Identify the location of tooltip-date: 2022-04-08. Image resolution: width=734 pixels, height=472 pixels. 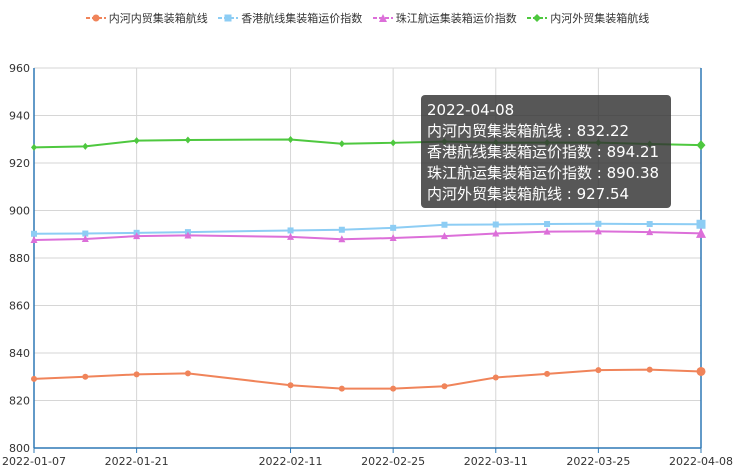
(471, 110).